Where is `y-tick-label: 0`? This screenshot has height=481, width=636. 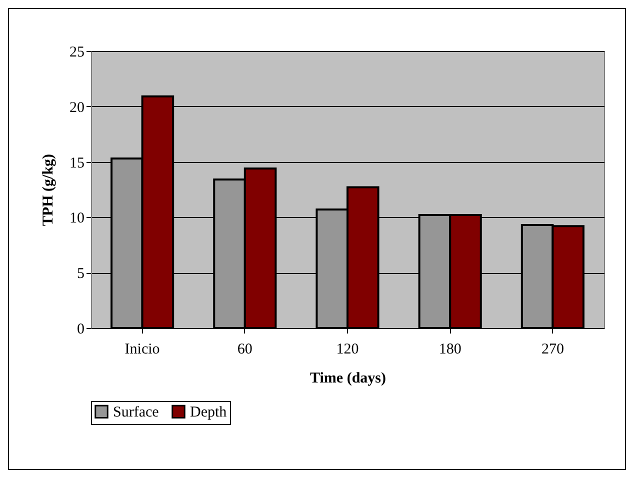 y-tick-label: 0 is located at coordinates (80, 330).